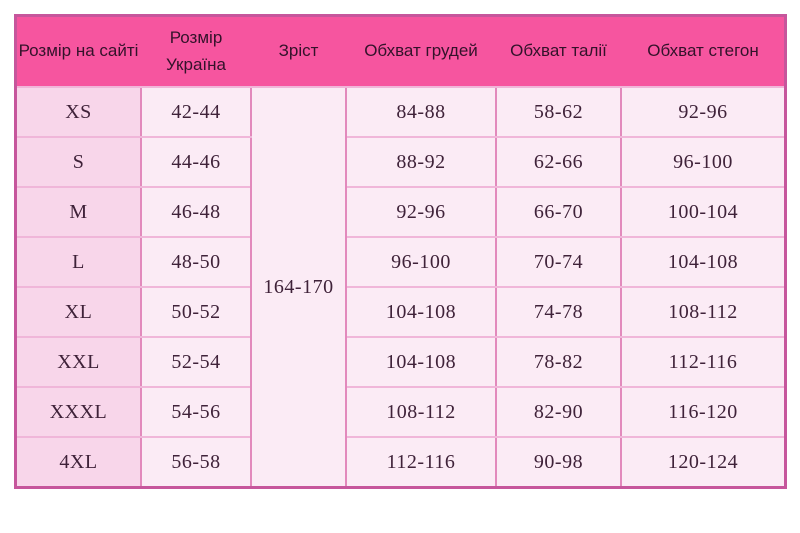 The image size is (800, 533). Describe the element at coordinates (79, 312) in the screenshot. I see `cell-size-site: XL` at that location.